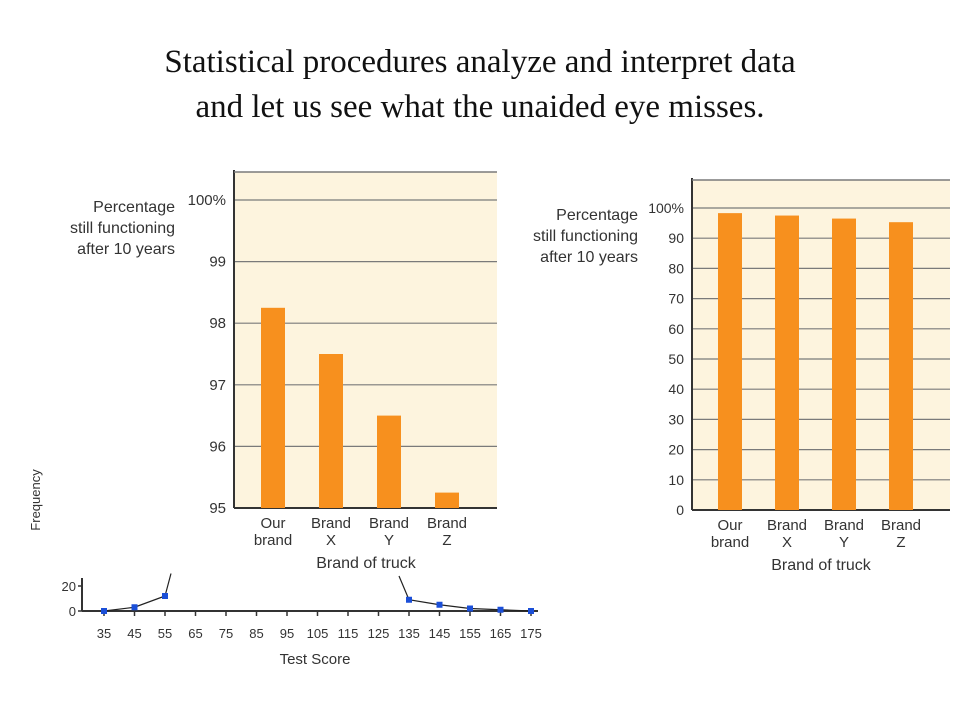 This screenshot has width=960, height=720. Describe the element at coordinates (137, 592) in the screenshot. I see `series-line-left` at that location.